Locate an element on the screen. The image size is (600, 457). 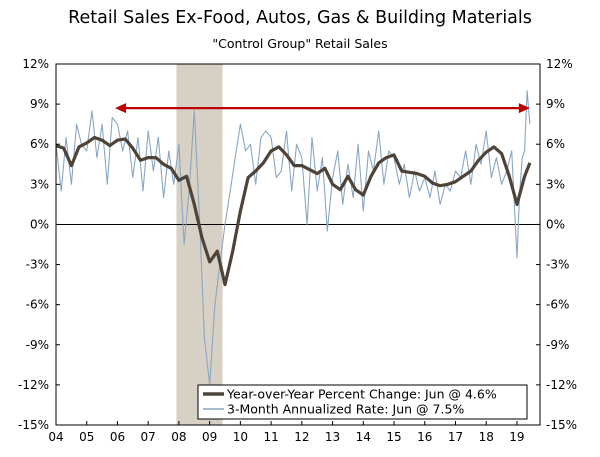
legend-box is located at coordinates (362, 402).